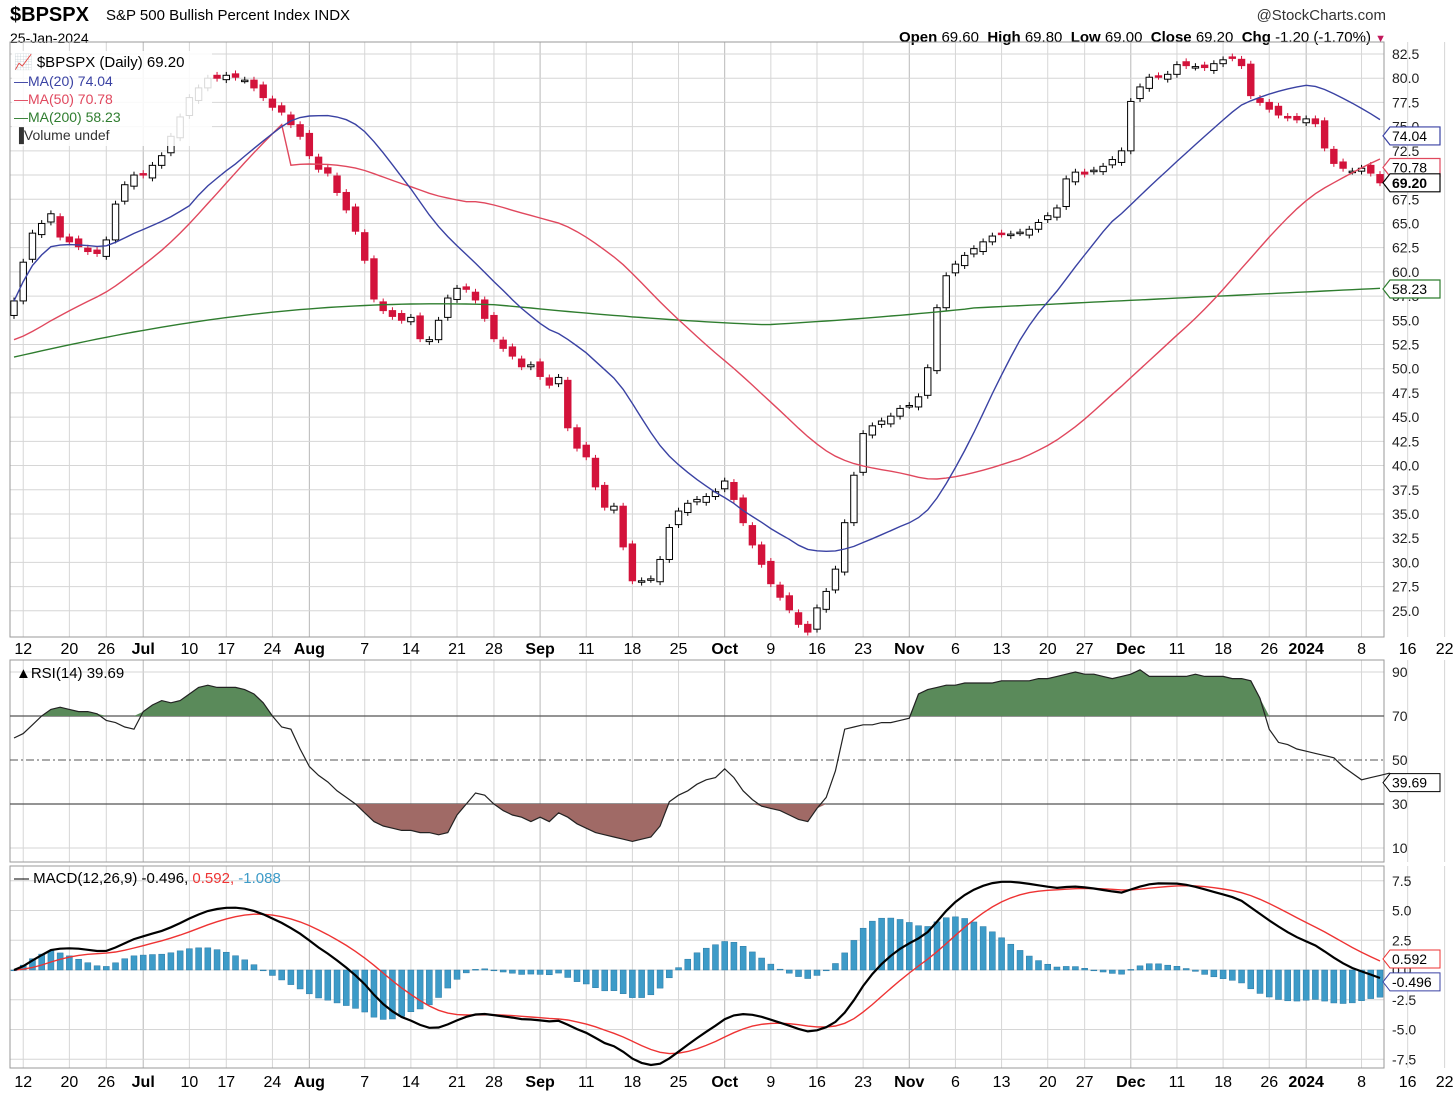  Describe the element at coordinates (69, 1082) in the screenshot. I see `x-tick-label: 20` at that location.